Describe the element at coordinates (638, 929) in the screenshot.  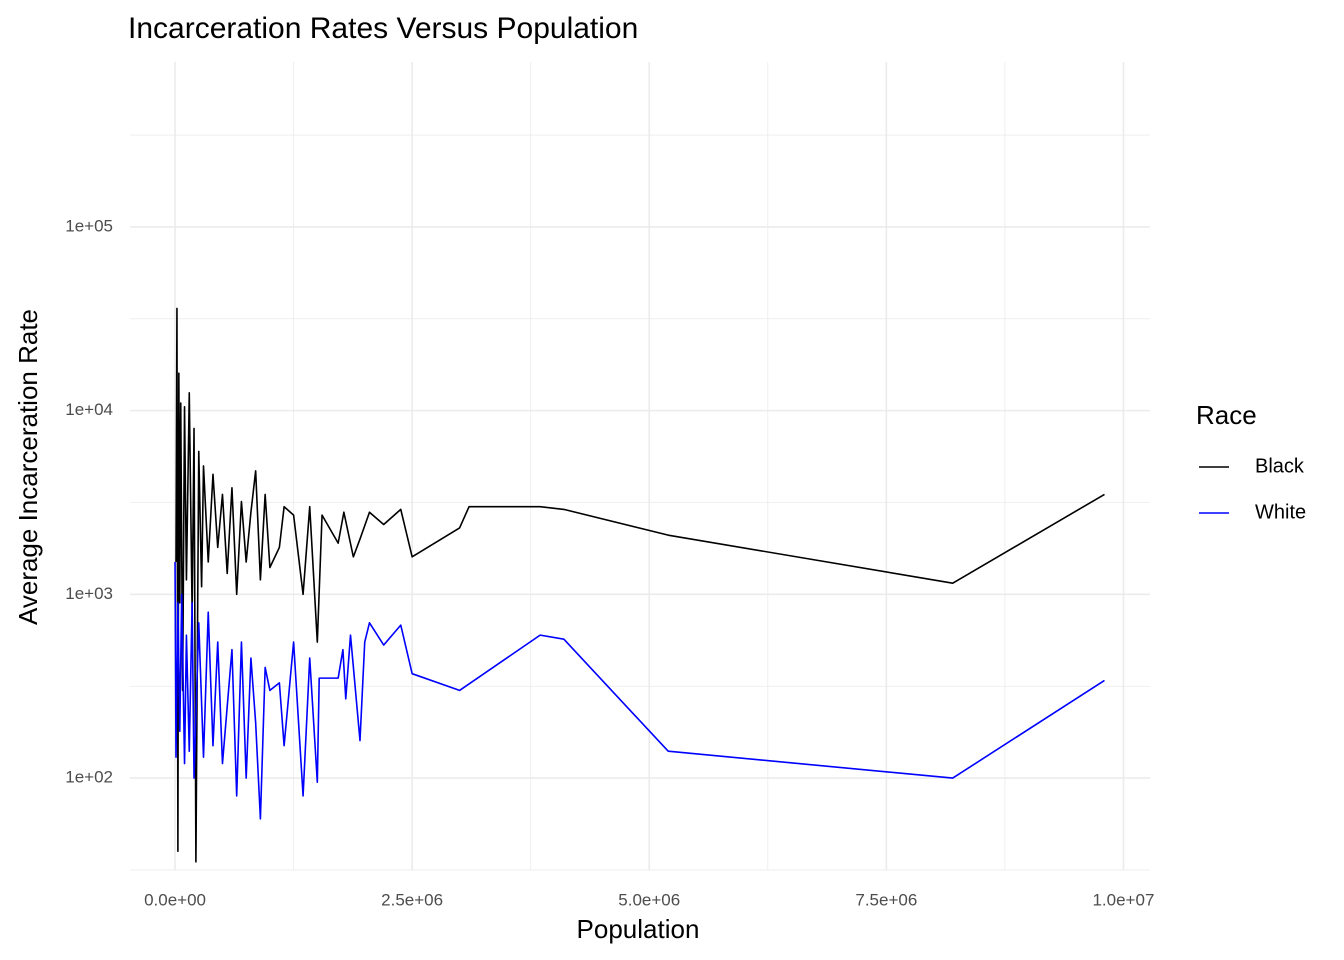
I see `x-axis-label: Population` at that location.